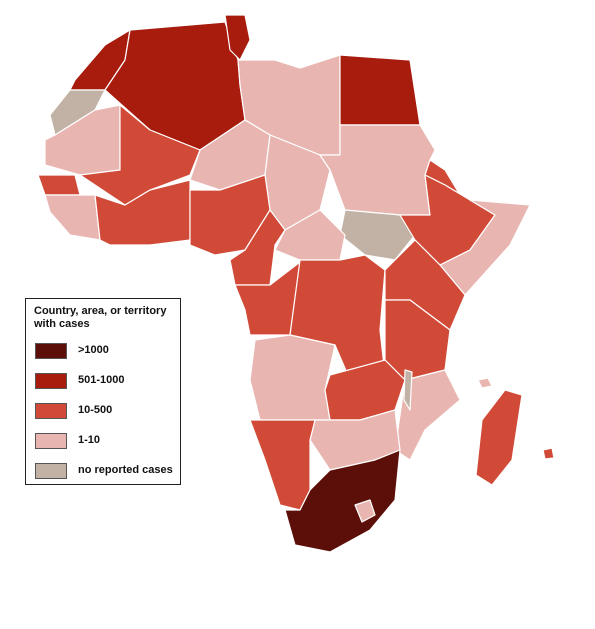 This screenshot has height=629, width=595. I want to click on legend-item: 501-1000, so click(105, 381).